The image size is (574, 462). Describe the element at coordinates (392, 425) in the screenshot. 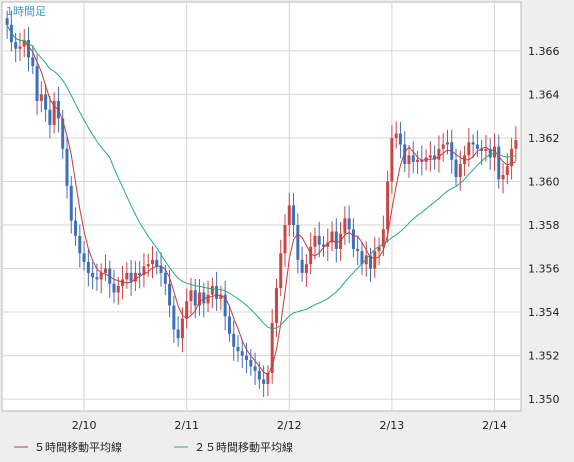

I see `x-tick-label: 2/13` at that location.